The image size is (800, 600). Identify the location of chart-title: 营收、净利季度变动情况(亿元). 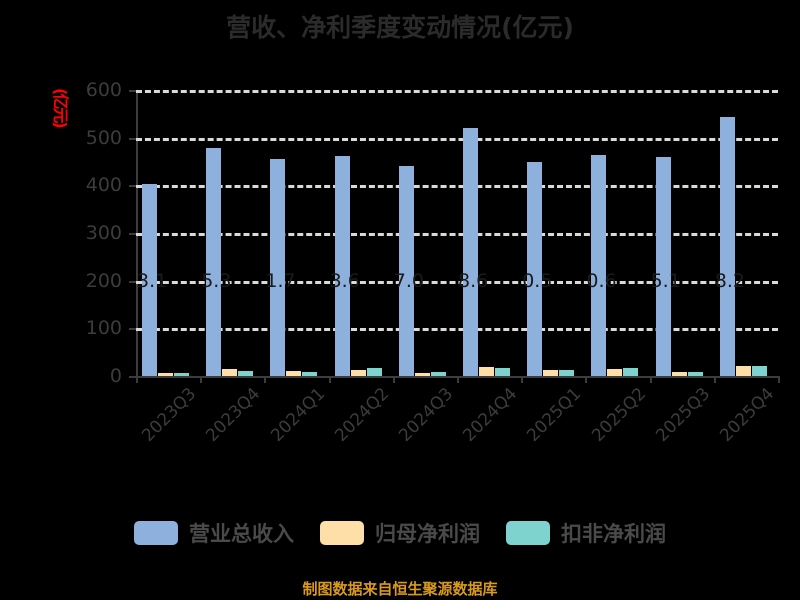
(400, 27).